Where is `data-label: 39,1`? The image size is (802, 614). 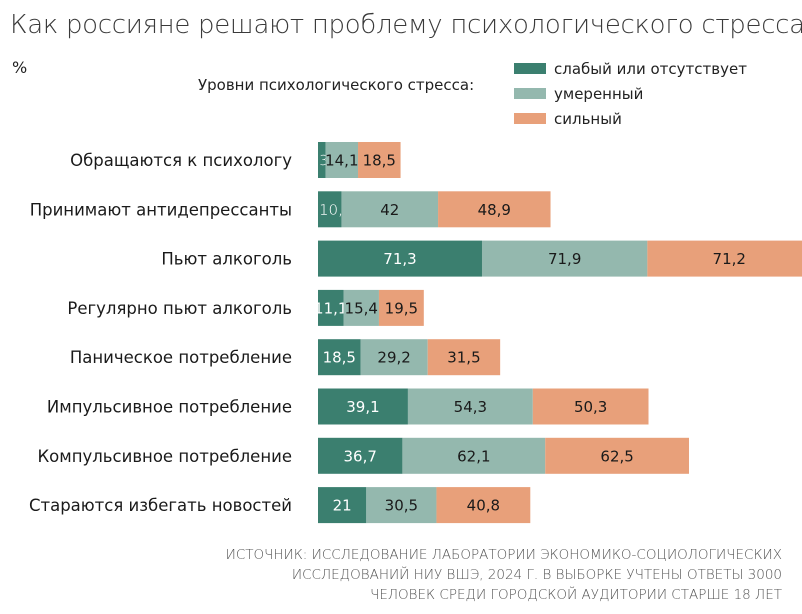
data-label: 39,1 is located at coordinates (362, 407).